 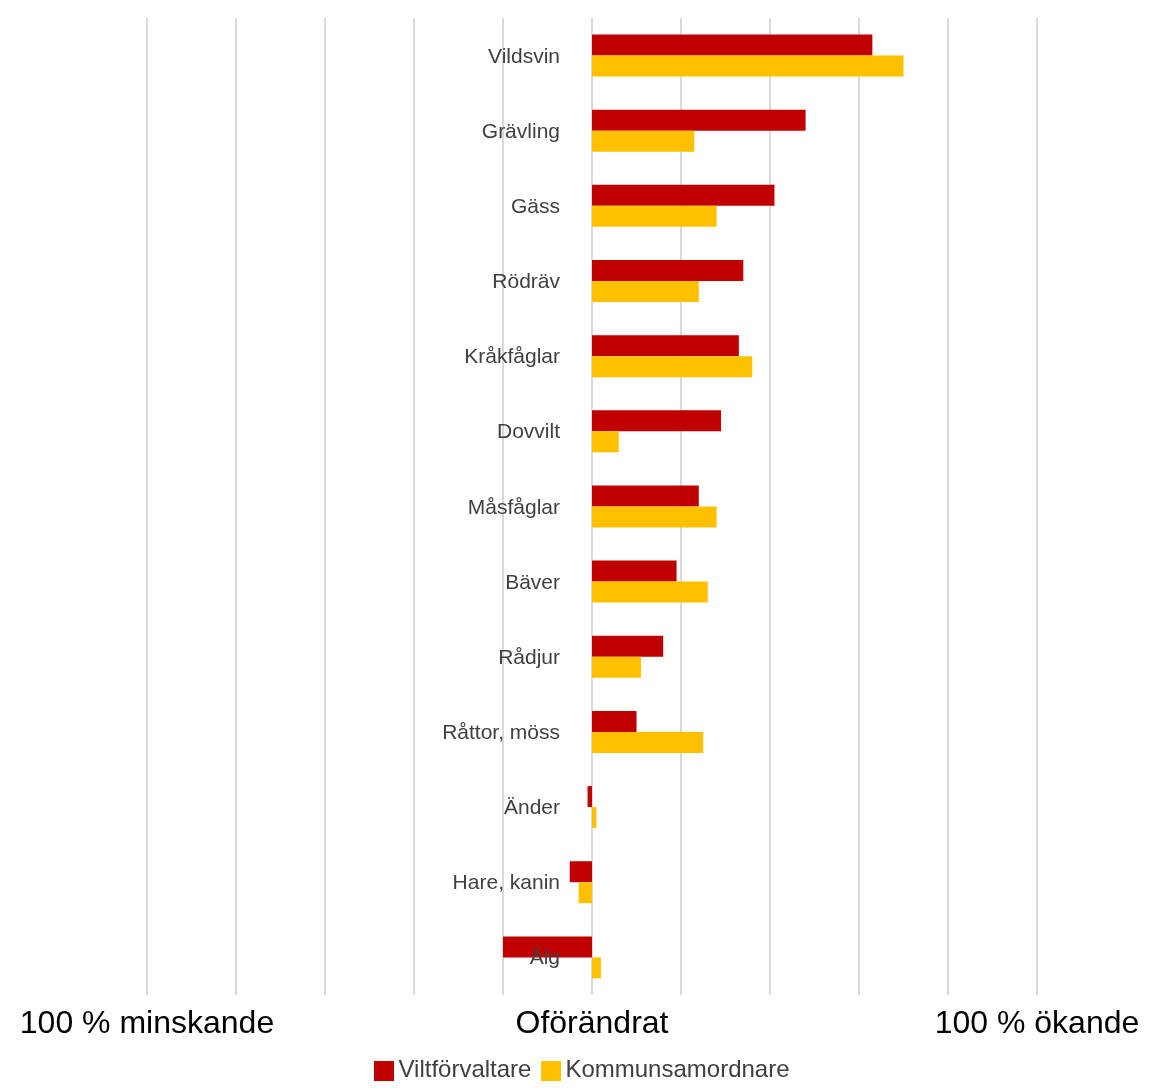 What do you see at coordinates (528, 431) in the screenshot?
I see `y-tick-label: Dovvilt` at bounding box center [528, 431].